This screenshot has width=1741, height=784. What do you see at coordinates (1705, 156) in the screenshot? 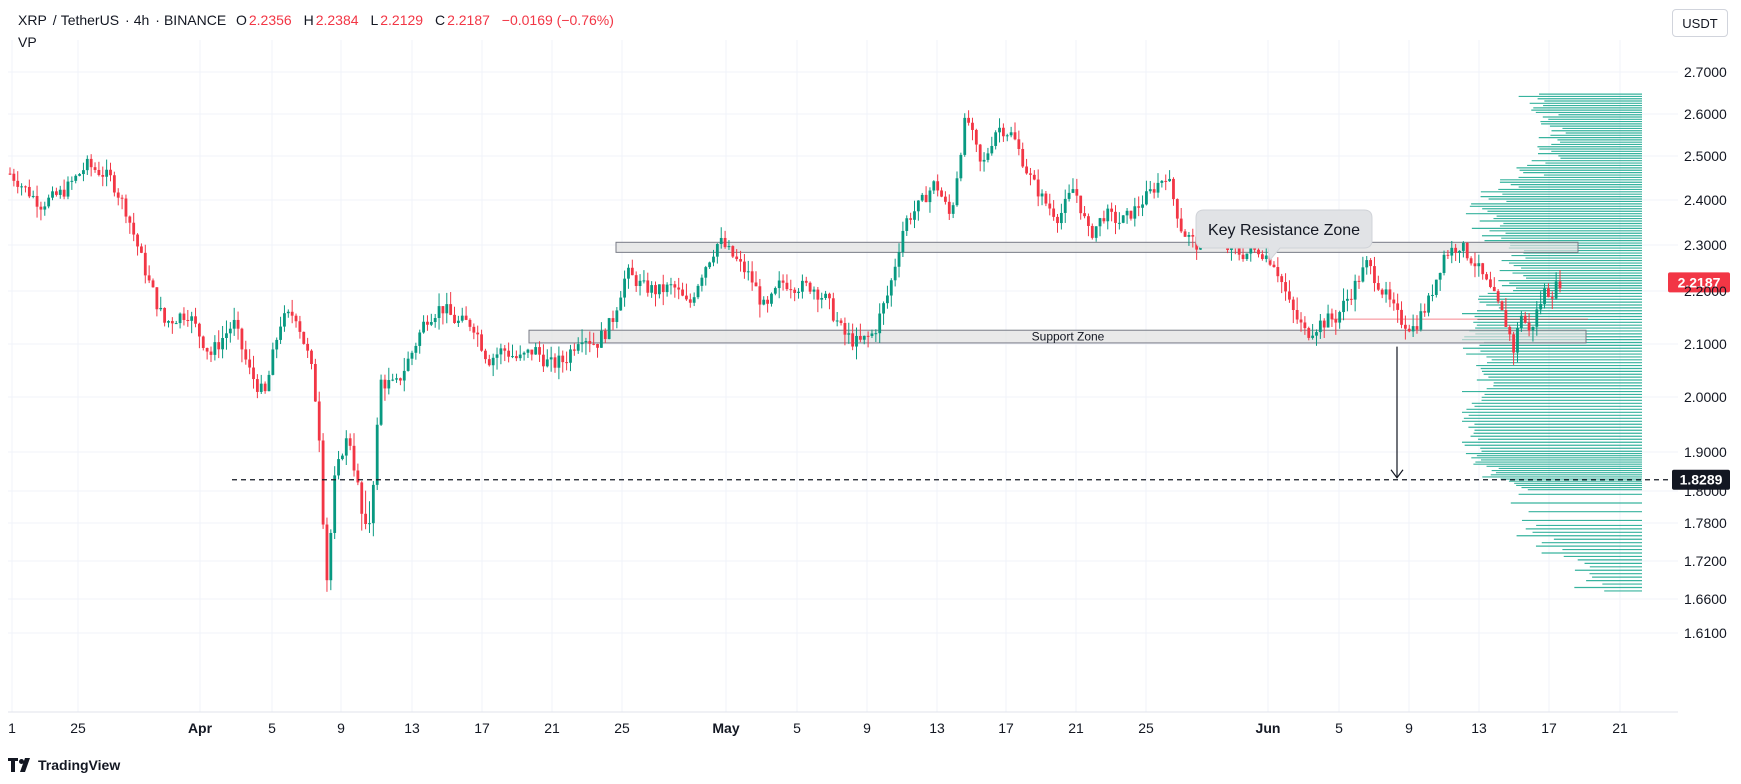
I see `y-tick-label: 2.5000` at bounding box center [1705, 156].